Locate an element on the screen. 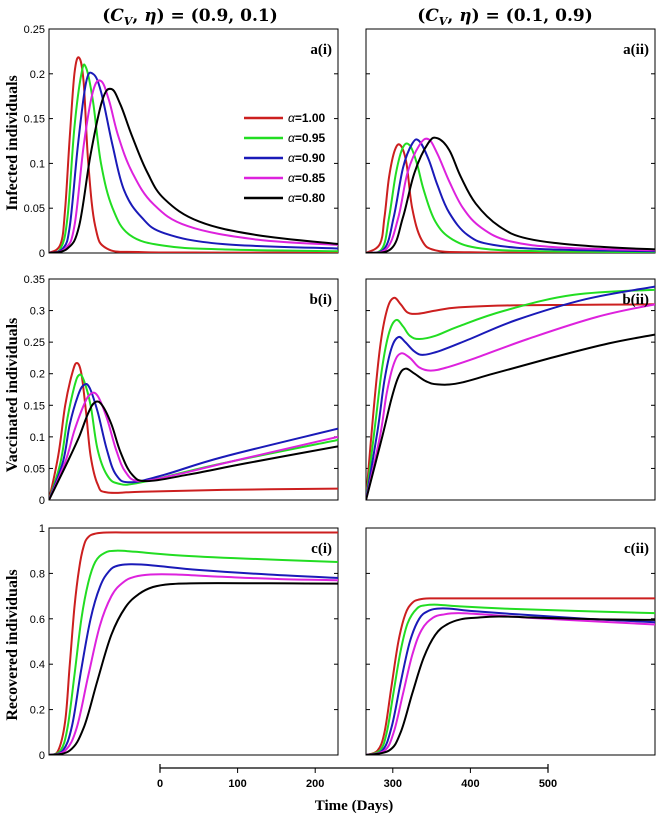 Image resolution: width=660 pixels, height=818 pixels. time-tick-label: 100 is located at coordinates (237, 784).